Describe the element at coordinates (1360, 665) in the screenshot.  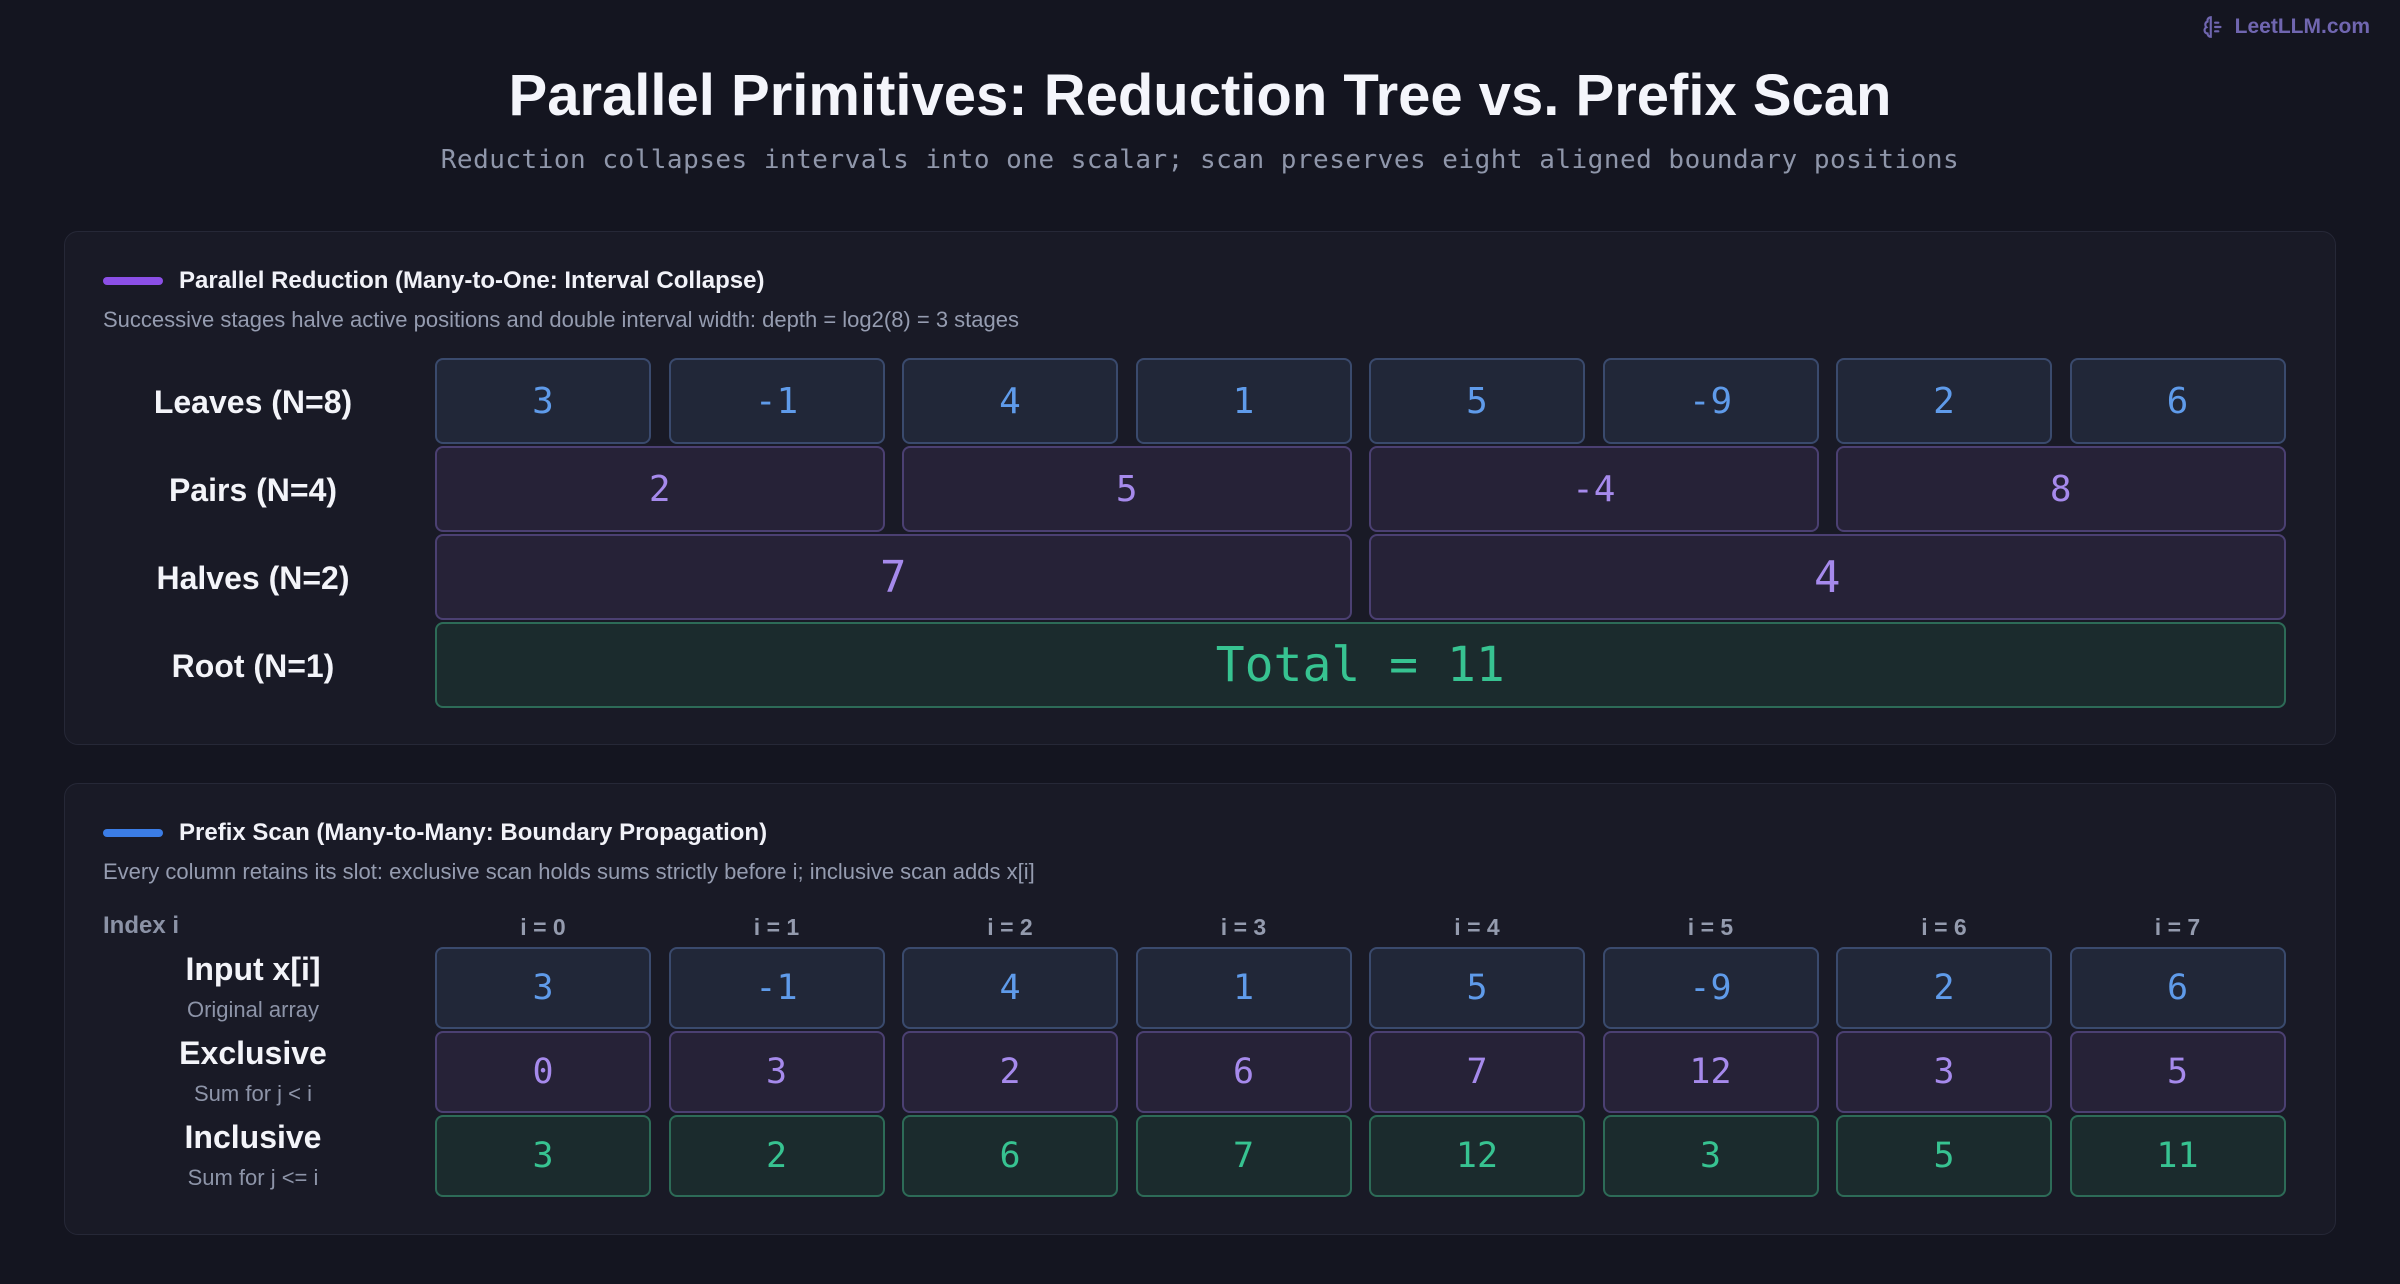
I see `root-cell: Total = 11` at that location.